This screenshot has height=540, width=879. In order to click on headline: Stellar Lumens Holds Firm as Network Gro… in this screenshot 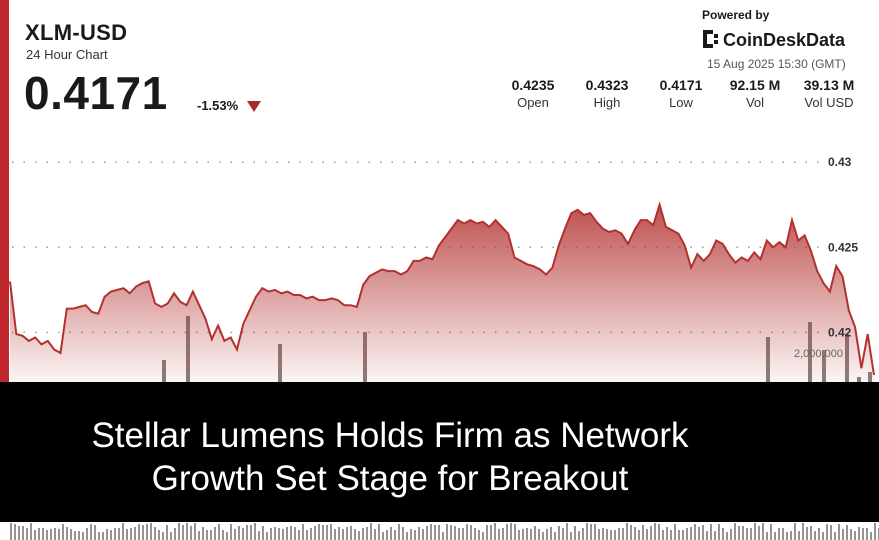, I will do `click(390, 457)`.